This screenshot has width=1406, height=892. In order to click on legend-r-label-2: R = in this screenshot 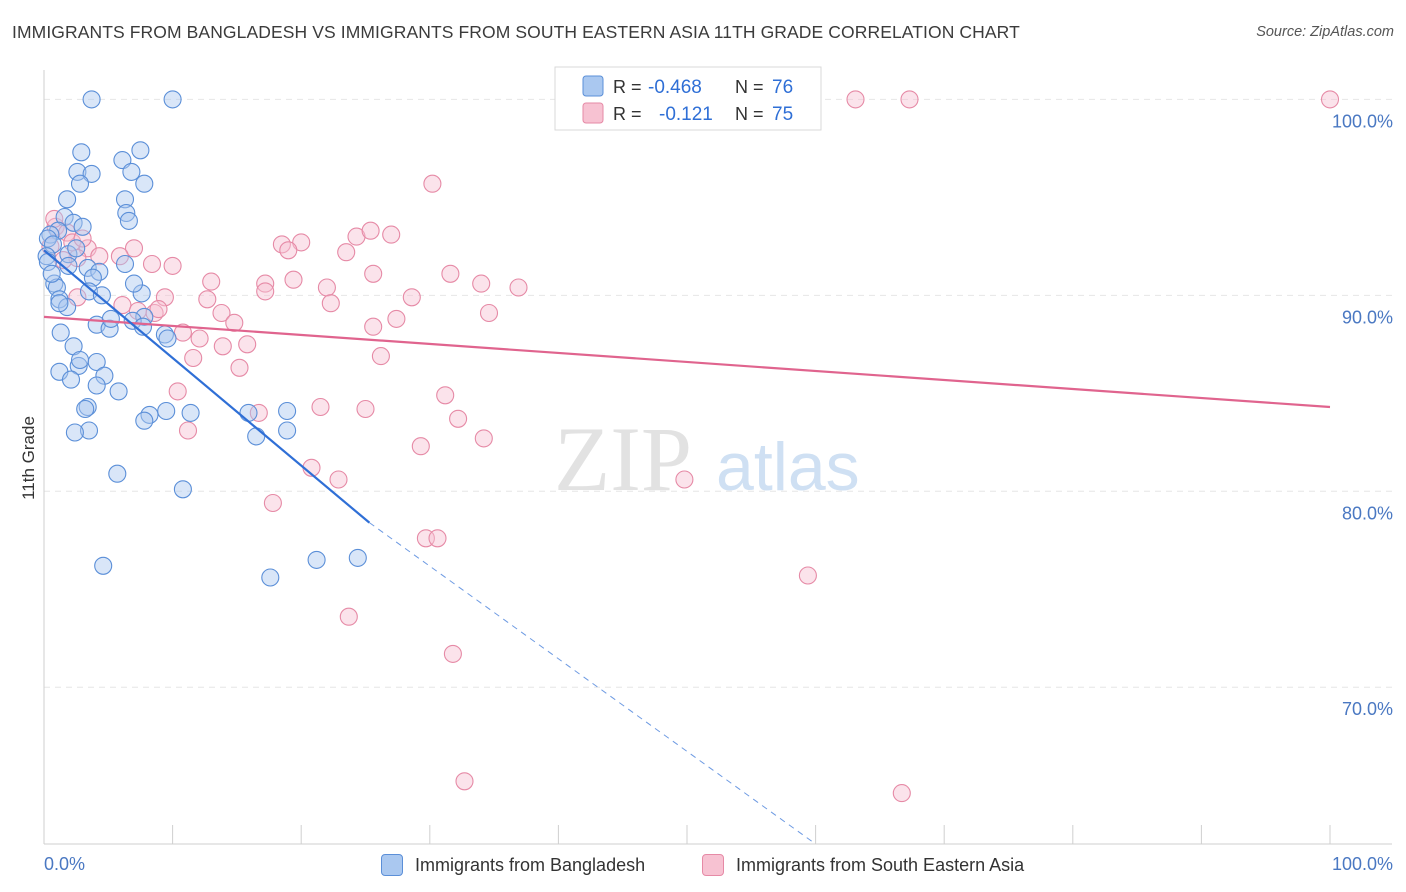, I will do `click(627, 114)`.